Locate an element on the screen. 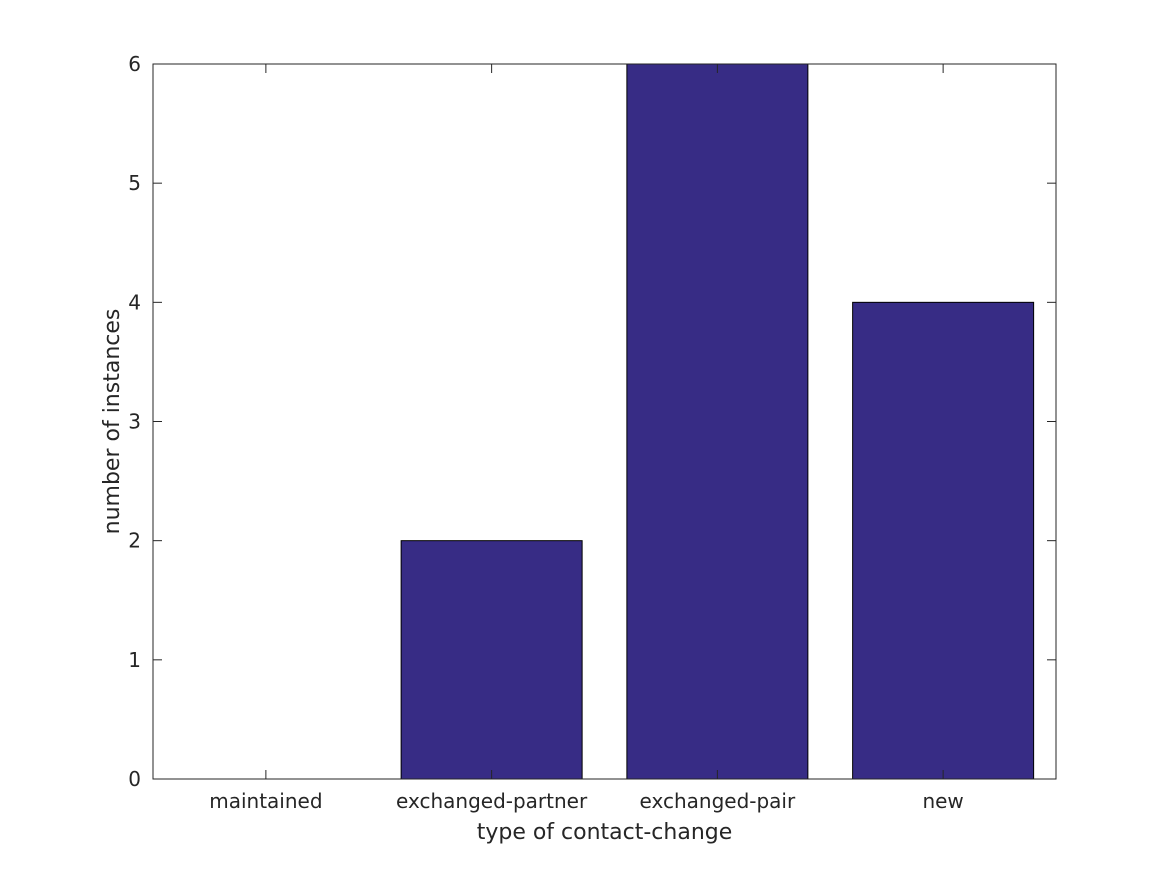  y-tick-label: 0 is located at coordinates (134, 779).